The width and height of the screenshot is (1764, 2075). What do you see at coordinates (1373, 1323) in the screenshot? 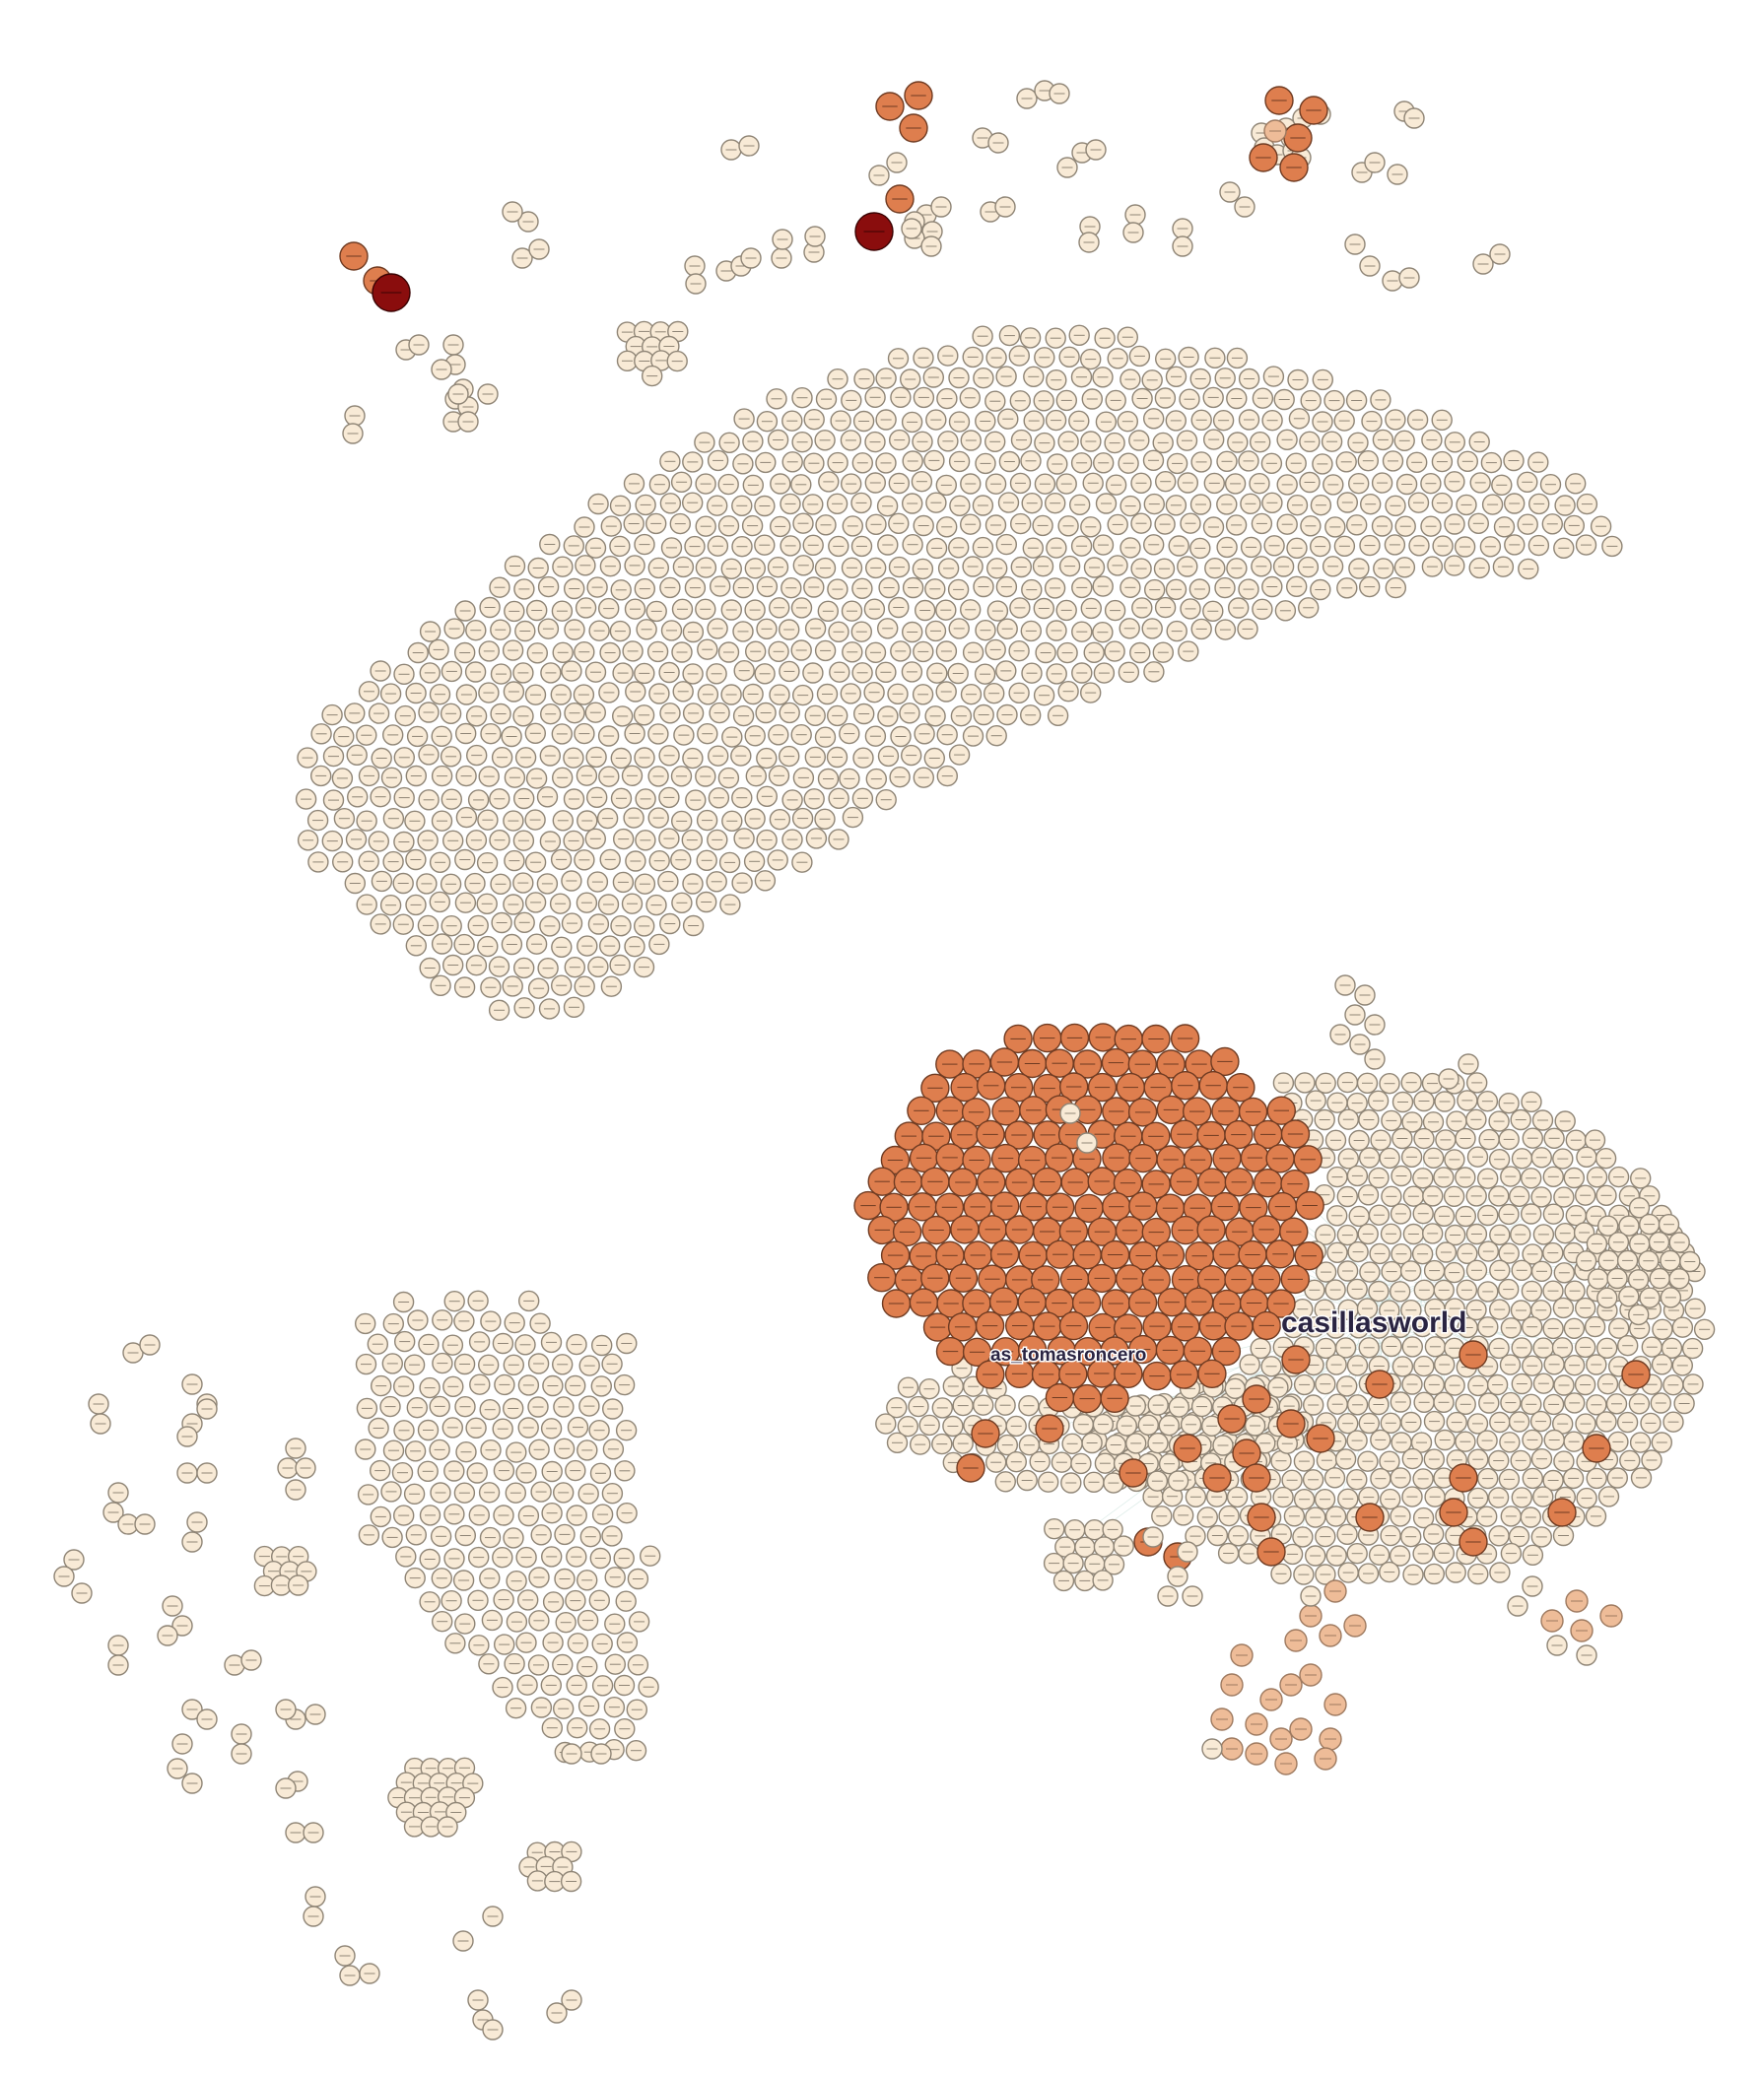
I see `hub-label-casillasworld: casillasworld` at bounding box center [1373, 1323].